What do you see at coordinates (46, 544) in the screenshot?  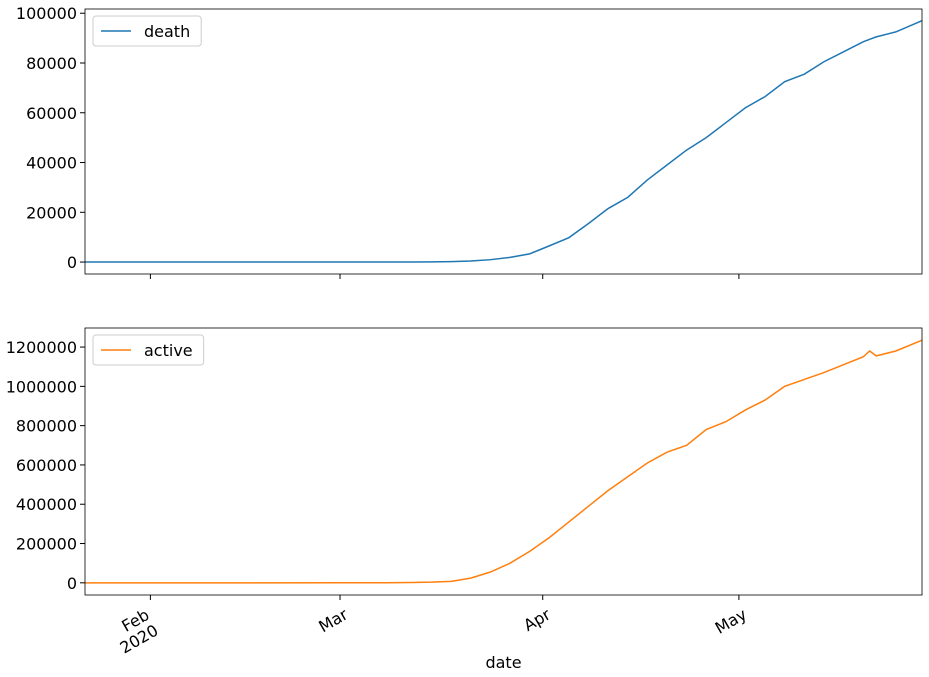 I see `y-tick-label: 200000` at bounding box center [46, 544].